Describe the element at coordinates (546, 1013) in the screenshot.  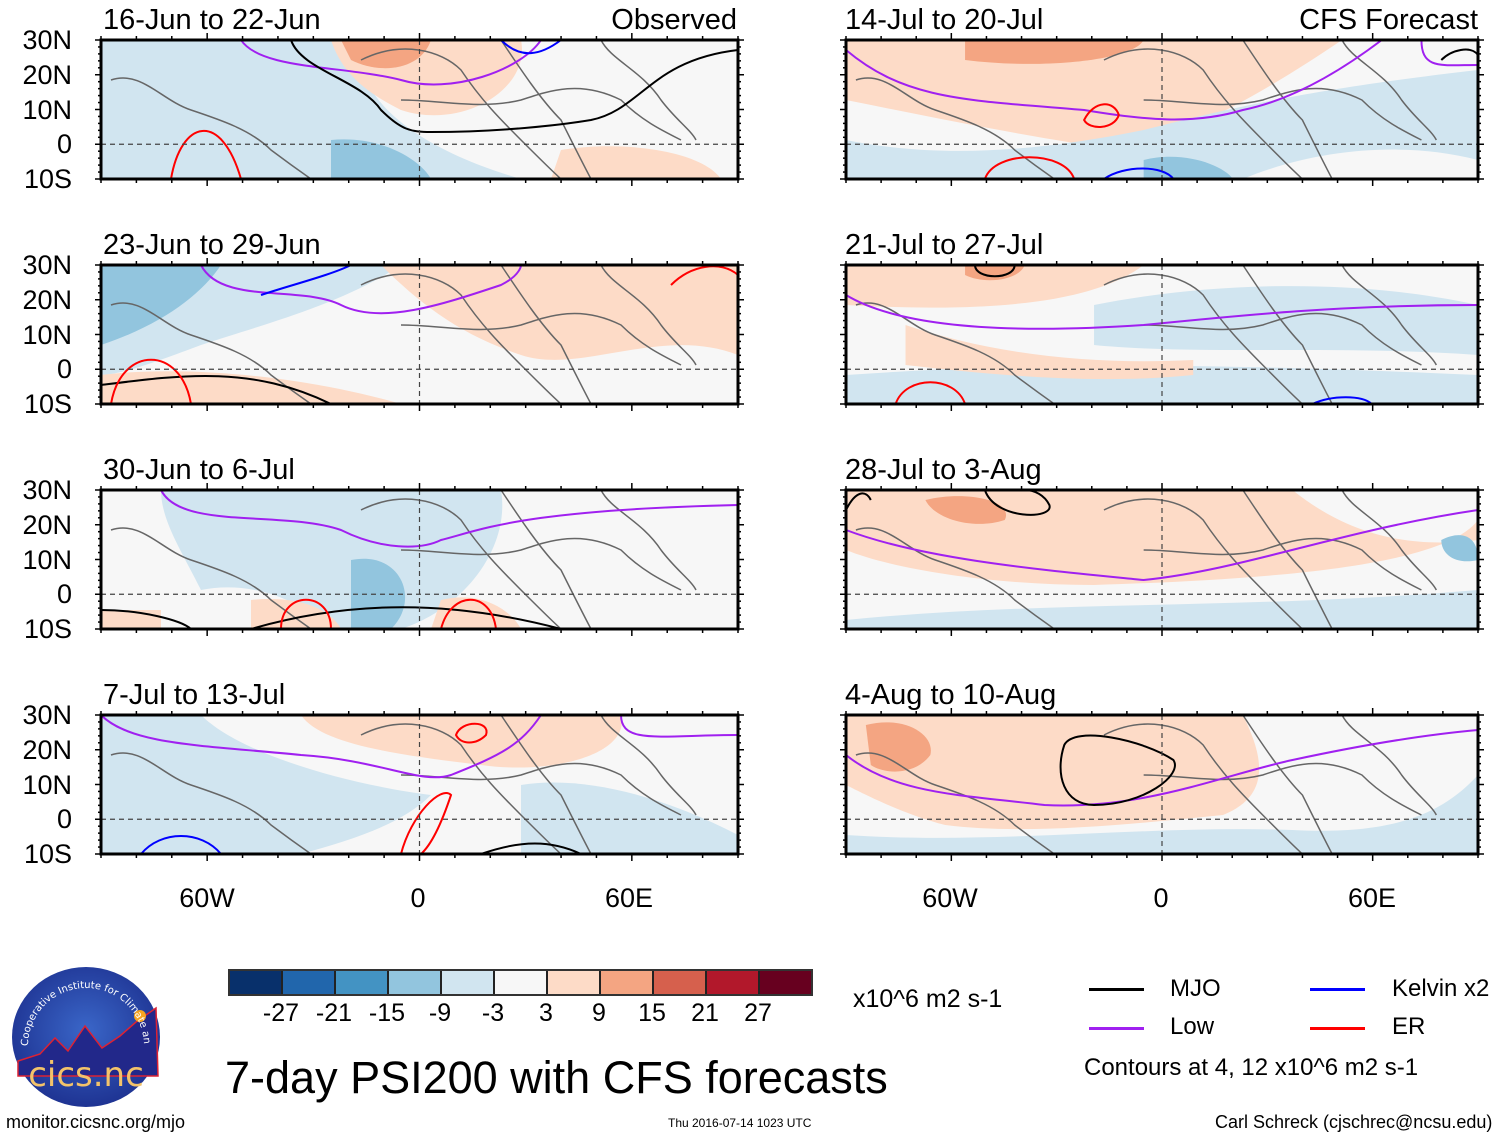
I see `colorbar-label: 3` at that location.